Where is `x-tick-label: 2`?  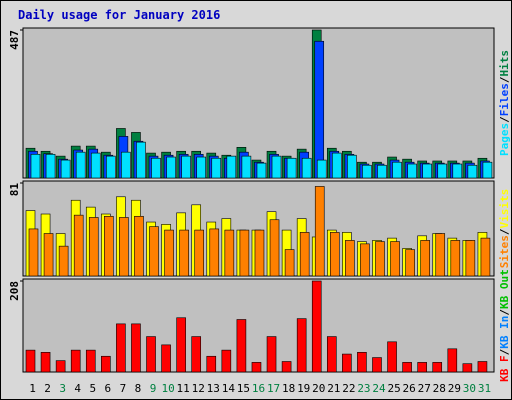
x-tick-label: 2 is located at coordinates (47, 388).